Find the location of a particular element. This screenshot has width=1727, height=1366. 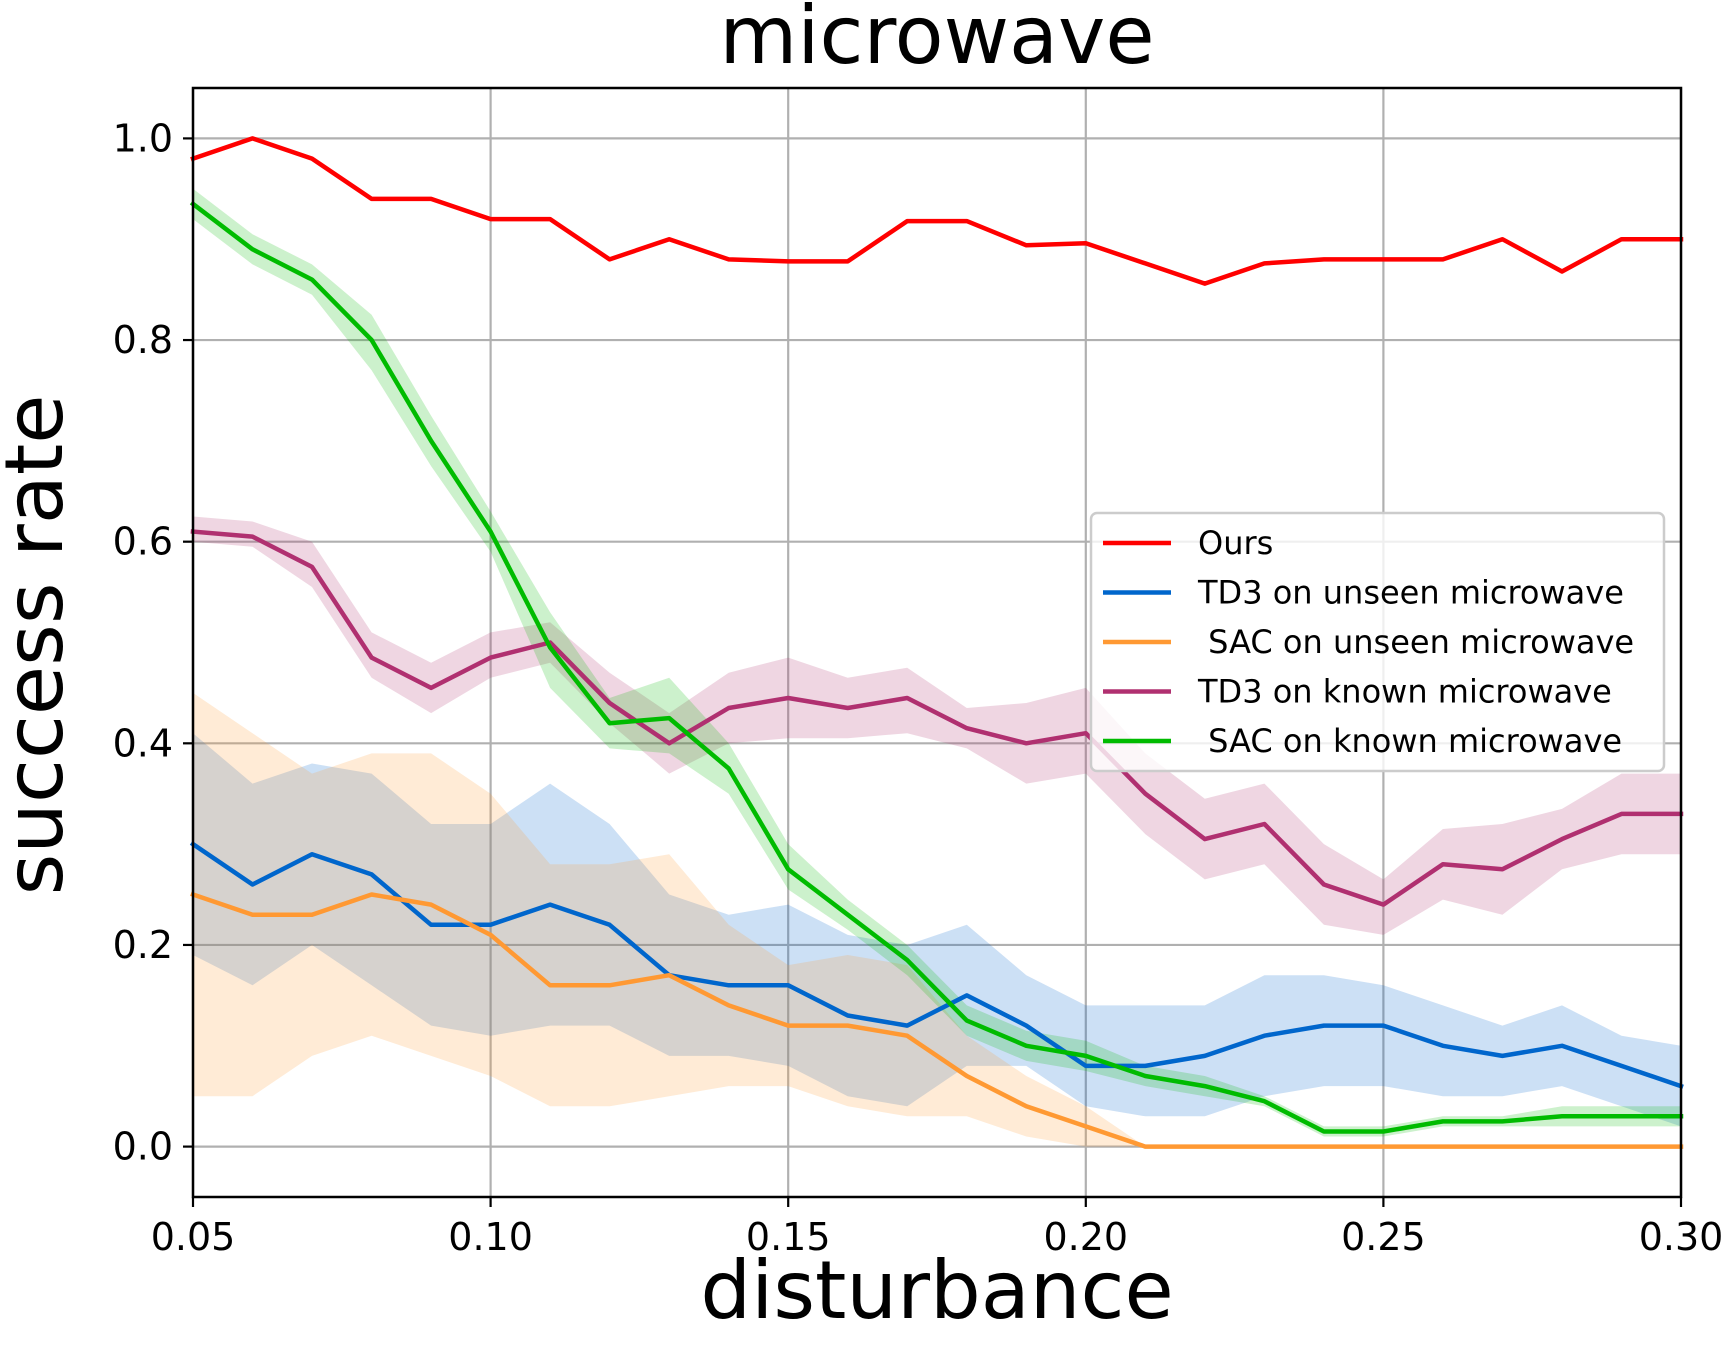

legend-frame is located at coordinates (1377, 642).